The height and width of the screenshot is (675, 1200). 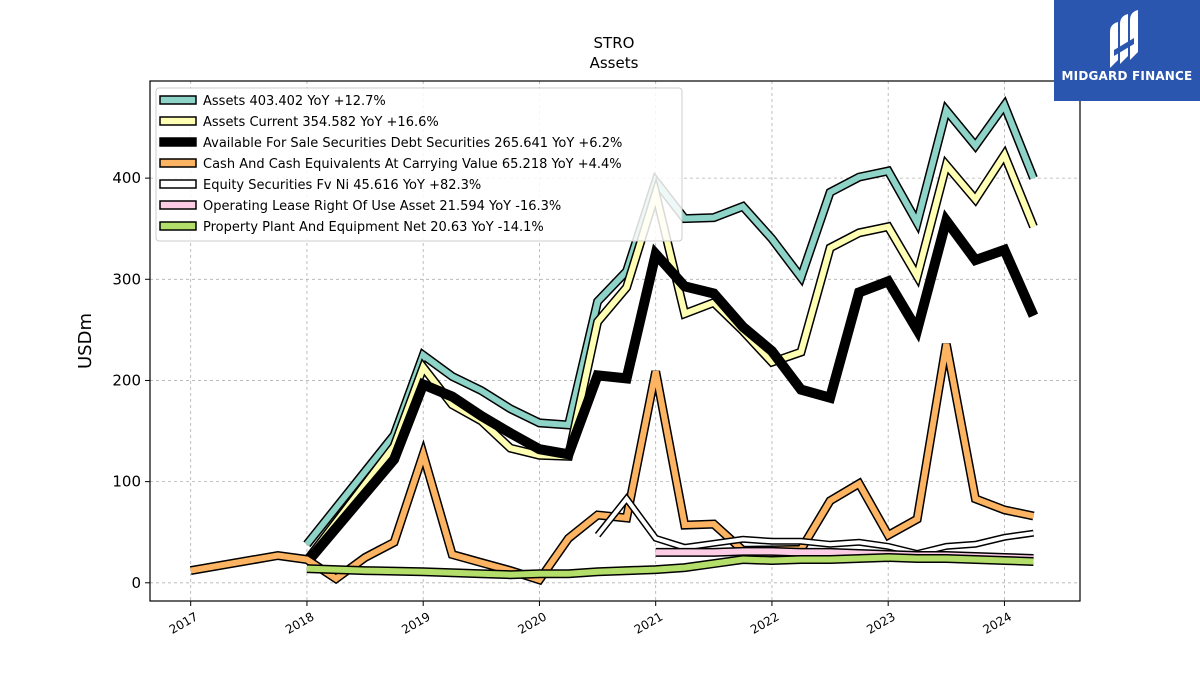 I want to click on brand-name: MIDGARD FINANCE, so click(x=1127, y=76).